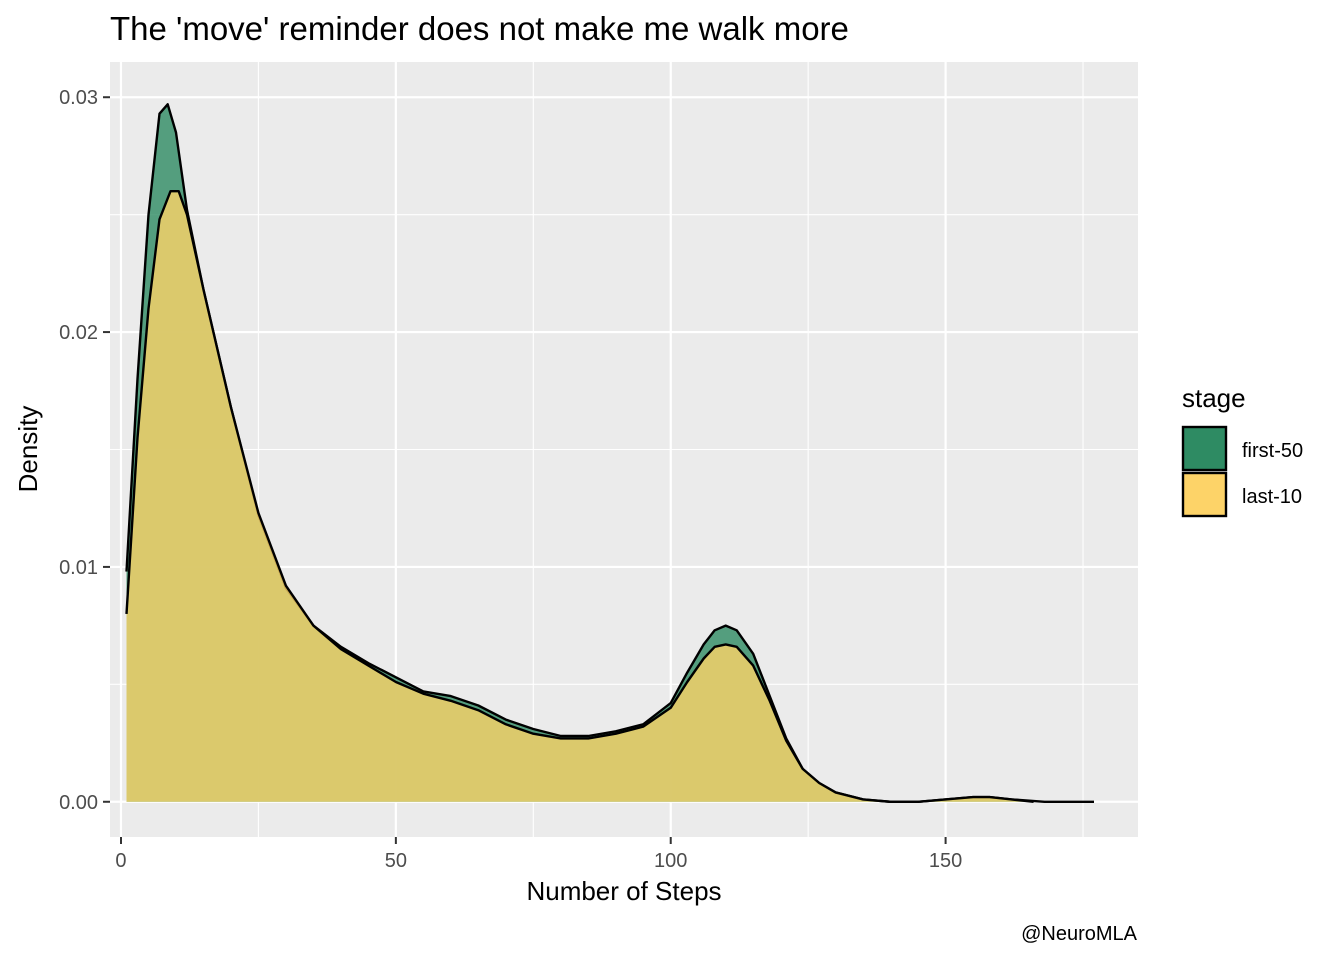  Describe the element at coordinates (1079, 934) in the screenshot. I see `caption: @NeuroMLA` at that location.